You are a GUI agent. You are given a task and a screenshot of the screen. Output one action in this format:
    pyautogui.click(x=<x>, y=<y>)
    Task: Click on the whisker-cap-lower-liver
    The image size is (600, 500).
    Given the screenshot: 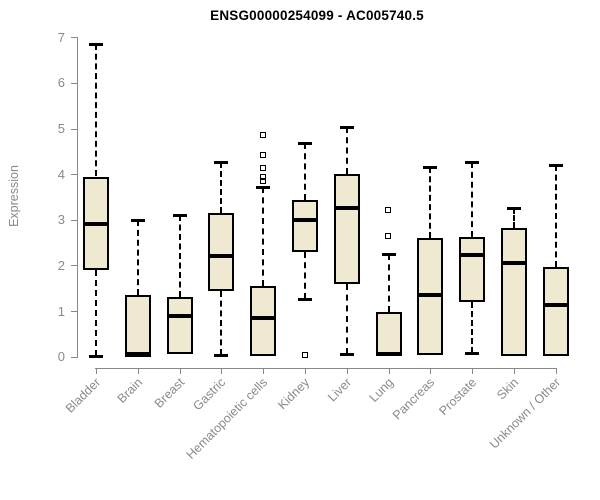 What is the action you would take?
    pyautogui.click(x=346, y=355)
    